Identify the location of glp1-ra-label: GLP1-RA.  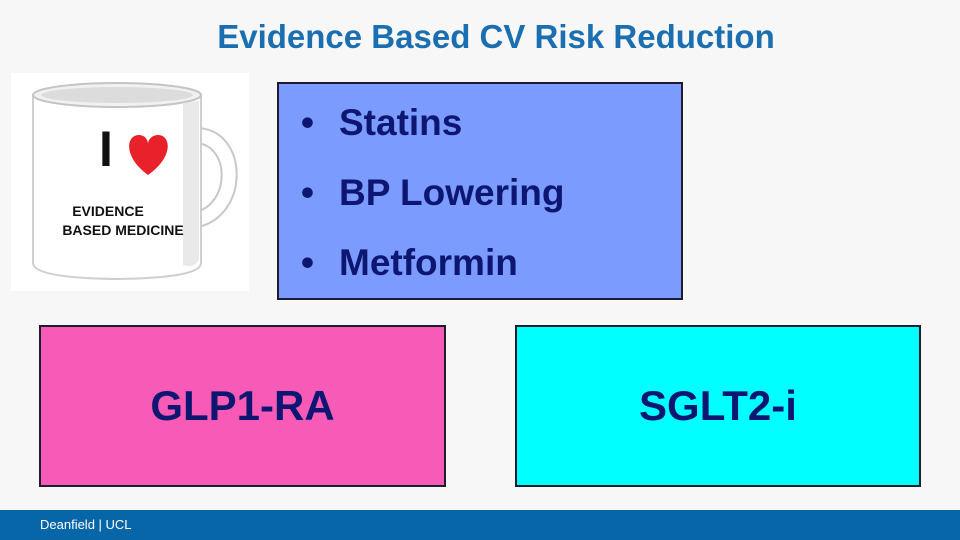
(242, 405).